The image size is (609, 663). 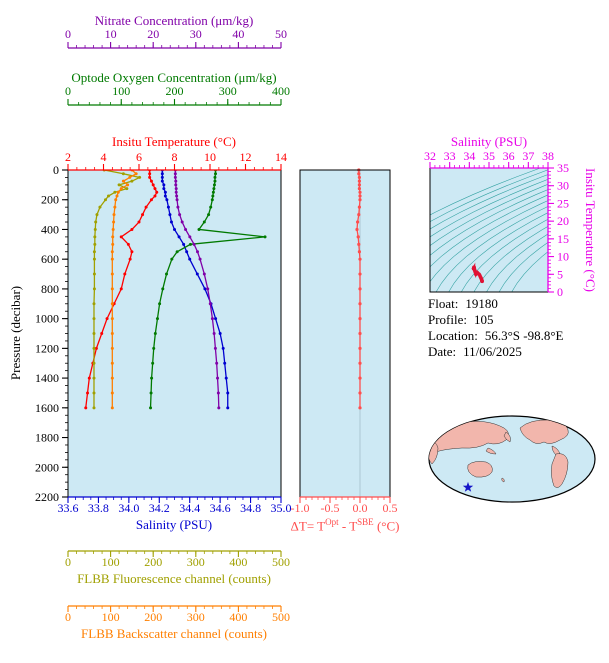 I want to click on svg-text: 5, so click(x=560, y=274).